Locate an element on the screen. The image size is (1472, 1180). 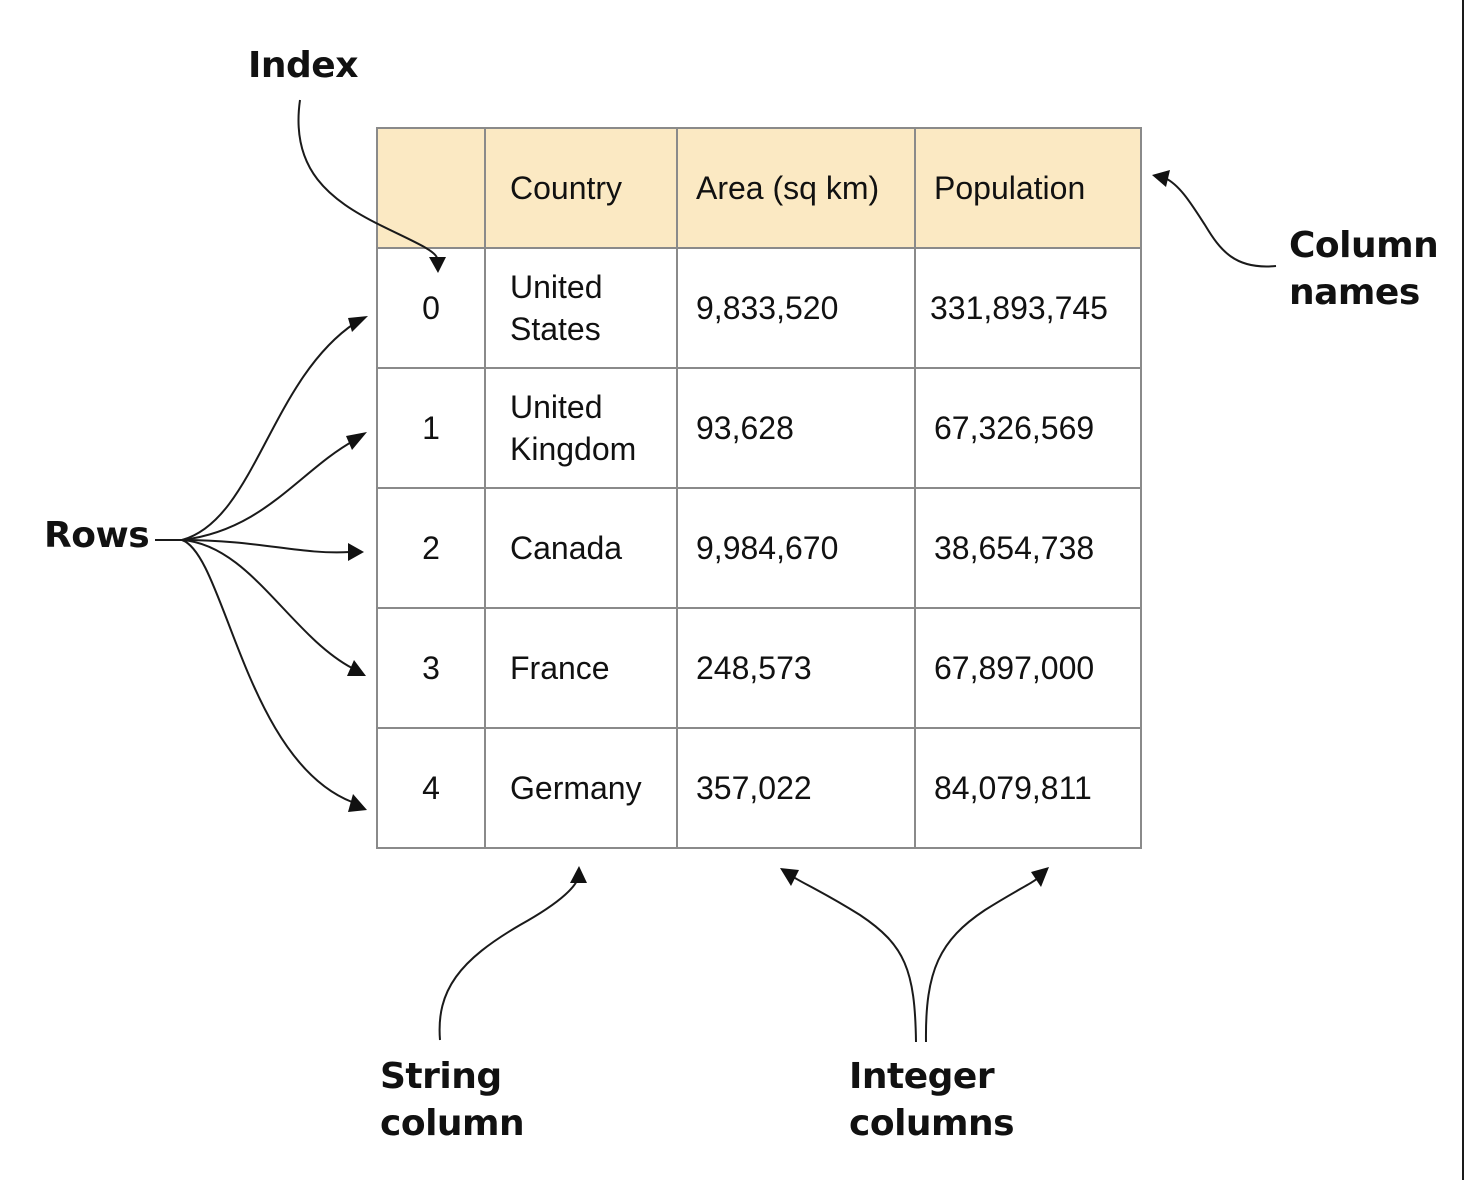
string-column-label-line-2: column is located at coordinates (452, 1123).